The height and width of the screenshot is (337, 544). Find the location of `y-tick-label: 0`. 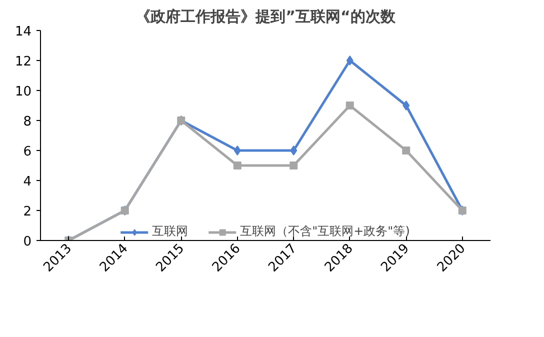

y-tick-label: 0 is located at coordinates (27, 242).